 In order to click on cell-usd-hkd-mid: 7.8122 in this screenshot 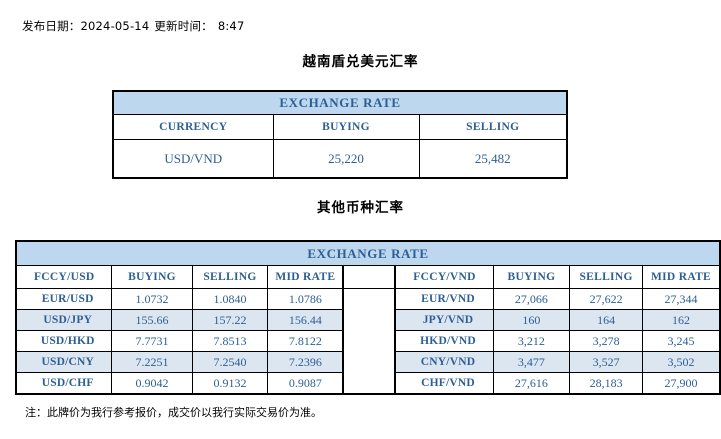, I will do `click(305, 341)`.